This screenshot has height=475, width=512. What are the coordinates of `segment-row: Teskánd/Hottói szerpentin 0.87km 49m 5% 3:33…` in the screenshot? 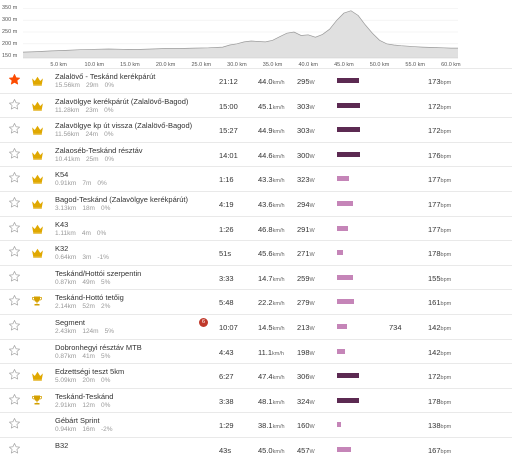 It's located at (256, 277).